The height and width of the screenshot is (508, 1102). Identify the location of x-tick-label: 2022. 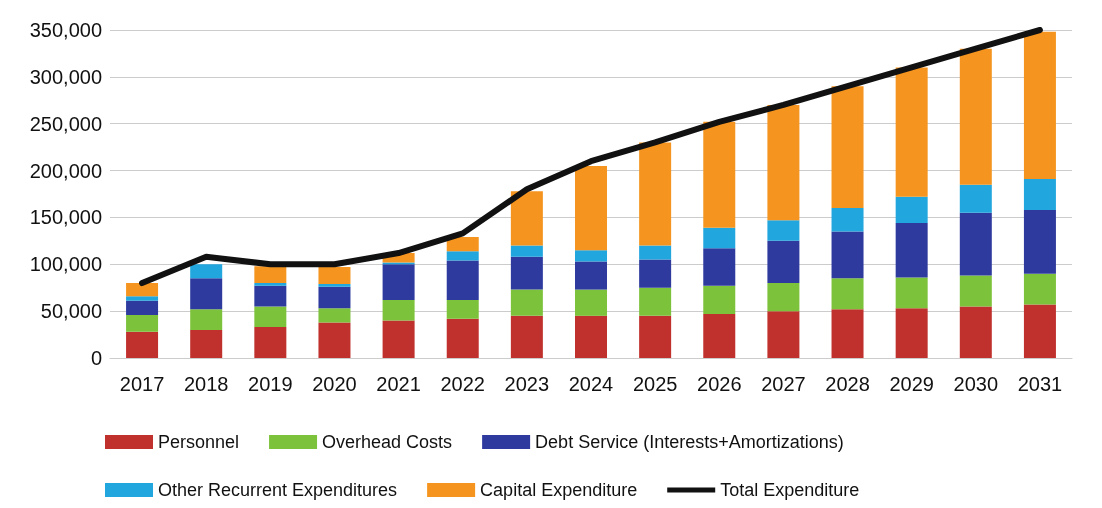
(462, 384).